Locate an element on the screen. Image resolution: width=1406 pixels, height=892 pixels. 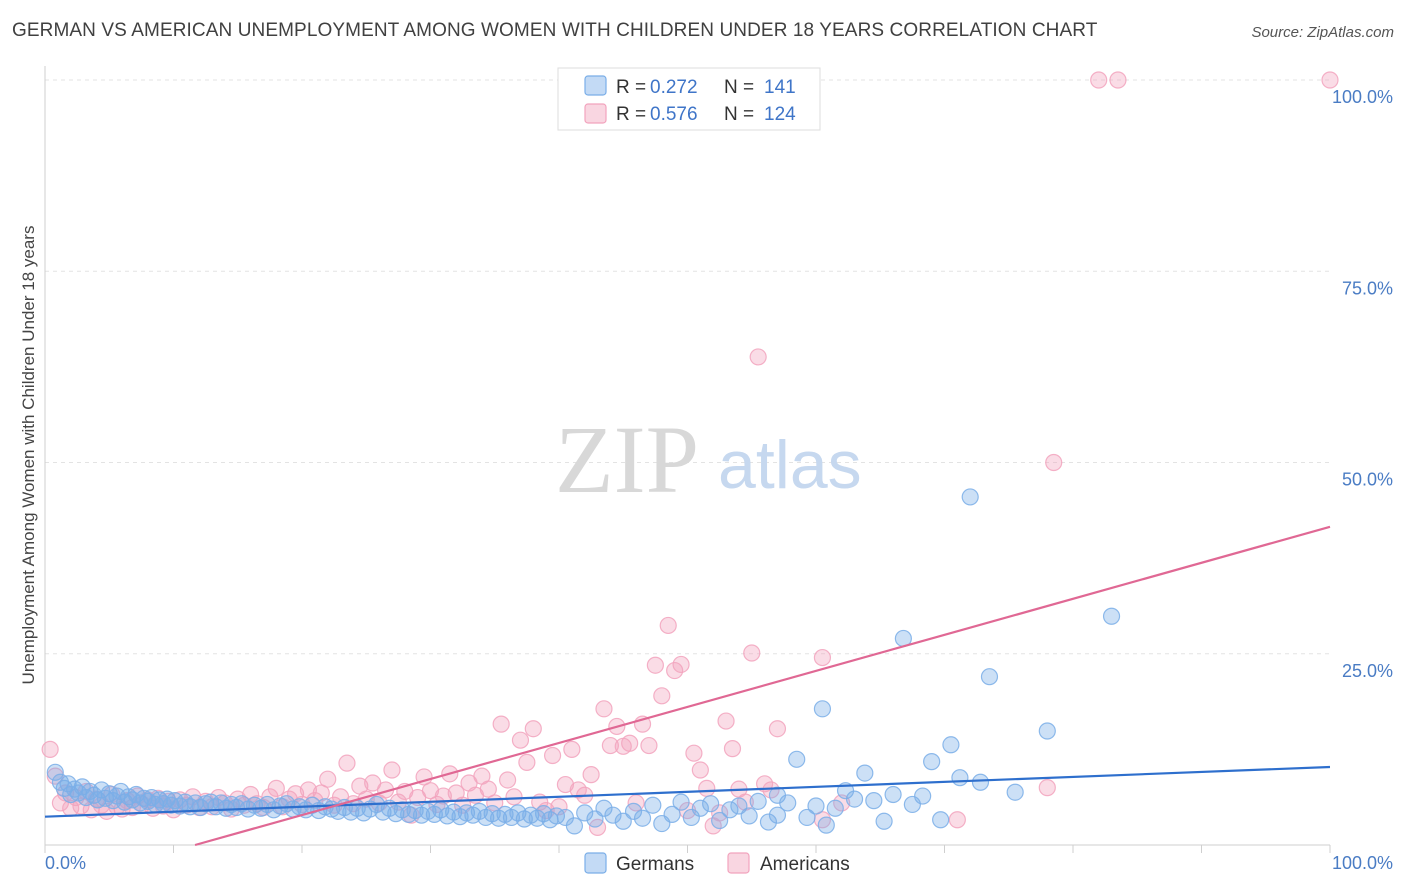
legend-n-value-germans: 141 is located at coordinates (780, 87).